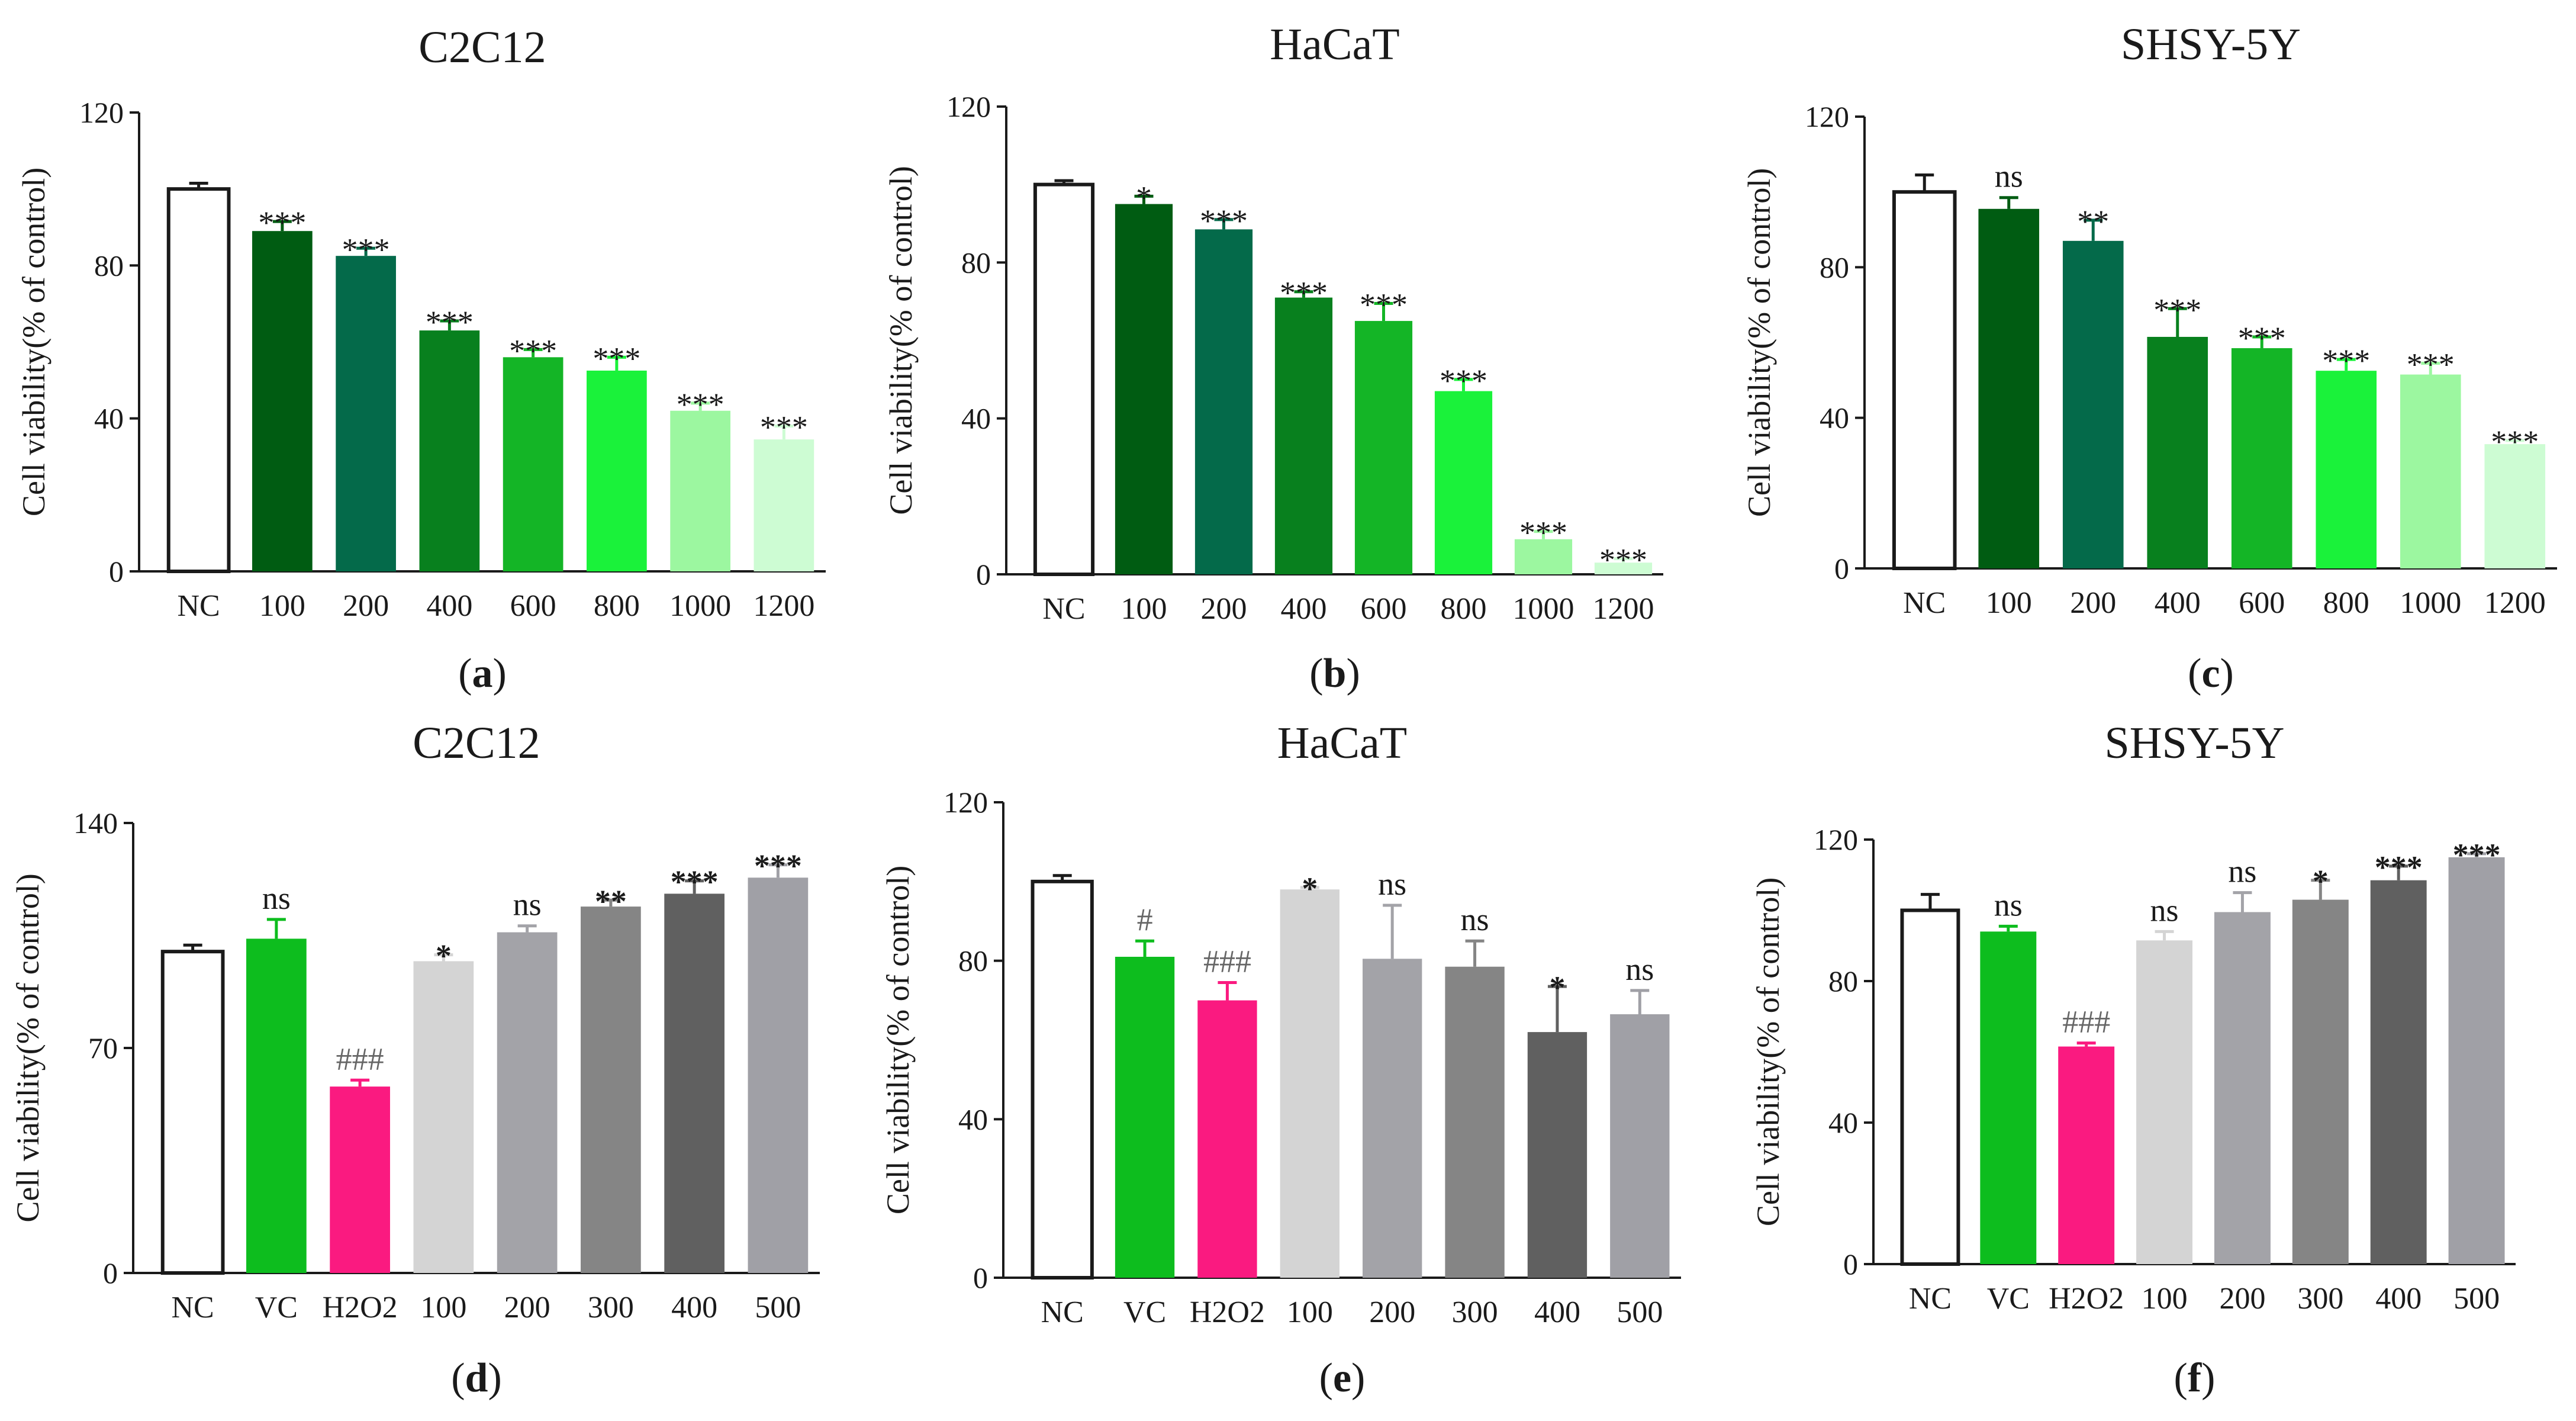 This screenshot has width=2576, height=1421. What do you see at coordinates (2476, 1299) in the screenshot?
I see `x-tick-label: 500` at bounding box center [2476, 1299].